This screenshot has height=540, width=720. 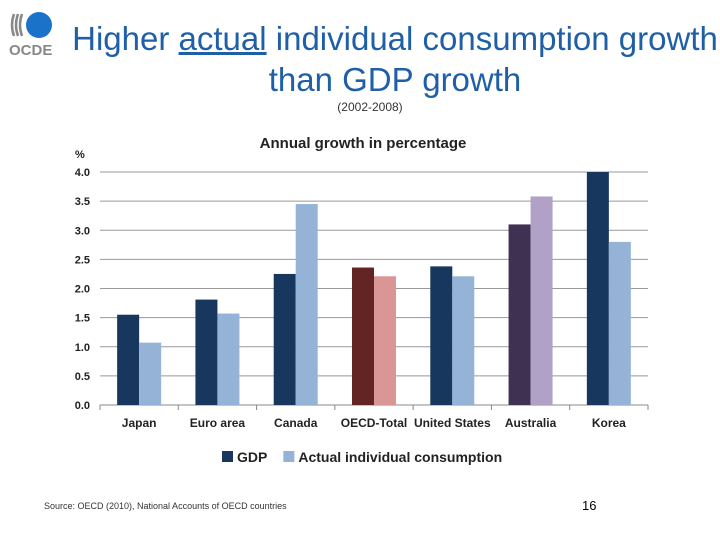 I want to click on x-tick-label: Euro area, so click(x=218, y=423).